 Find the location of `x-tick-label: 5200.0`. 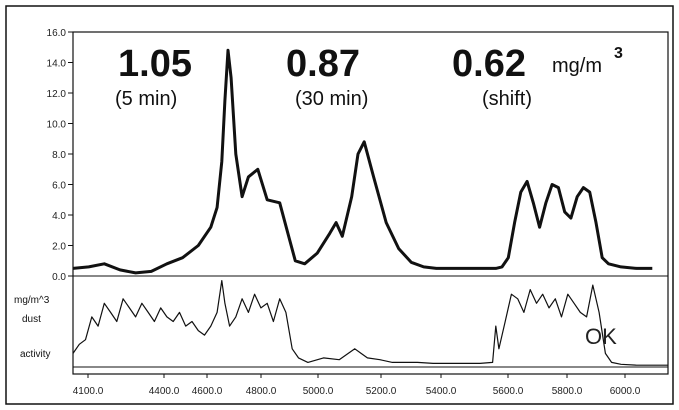

x-tick-label: 5200.0 is located at coordinates (381, 391).